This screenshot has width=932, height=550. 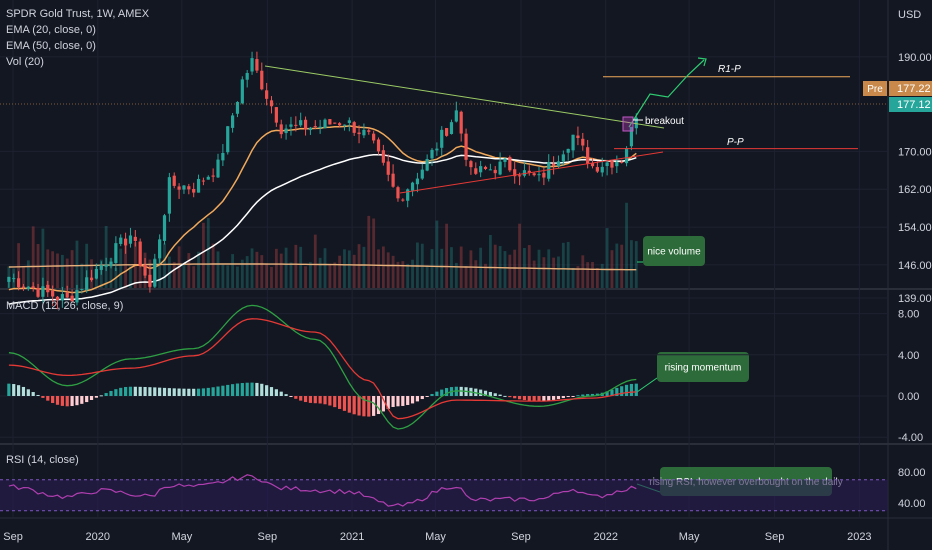 I want to click on macd-histogram, so click(x=322, y=399).